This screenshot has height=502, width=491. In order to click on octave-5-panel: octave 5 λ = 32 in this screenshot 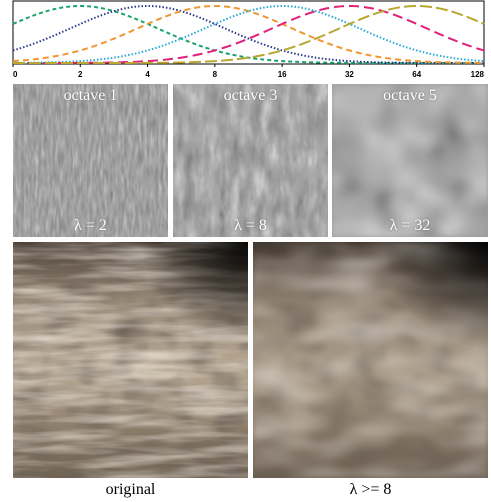, I will do `click(410, 160)`.